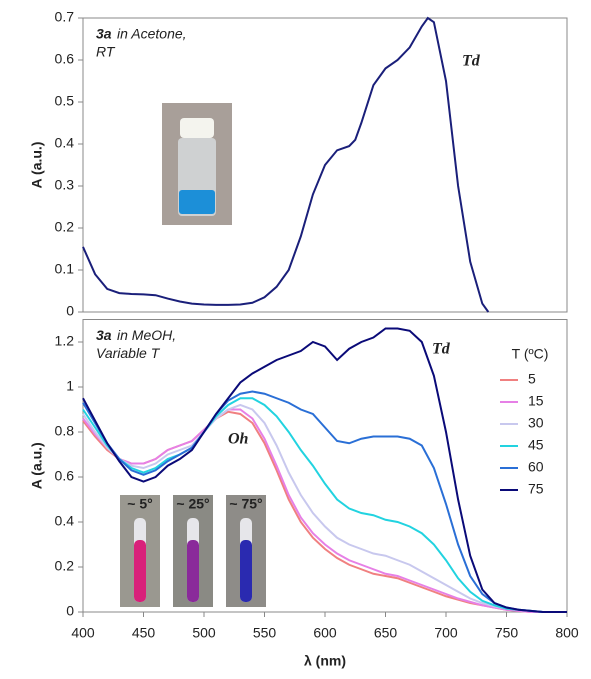  I want to click on legend-label: 15, so click(536, 401).